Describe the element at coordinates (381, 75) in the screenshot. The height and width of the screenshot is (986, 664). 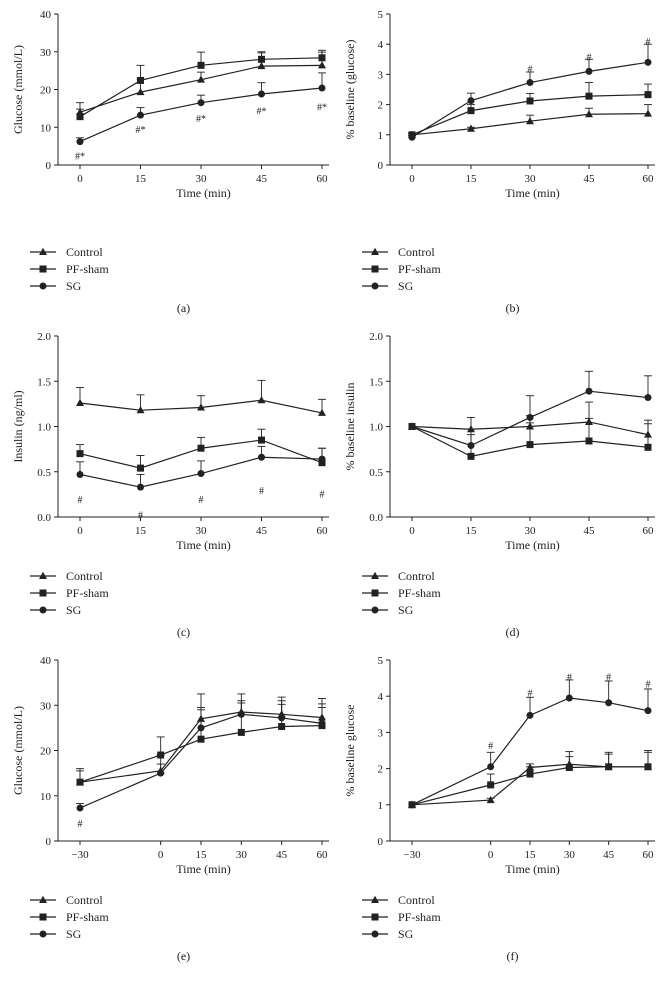
I see `y-tick-label: 3` at that location.